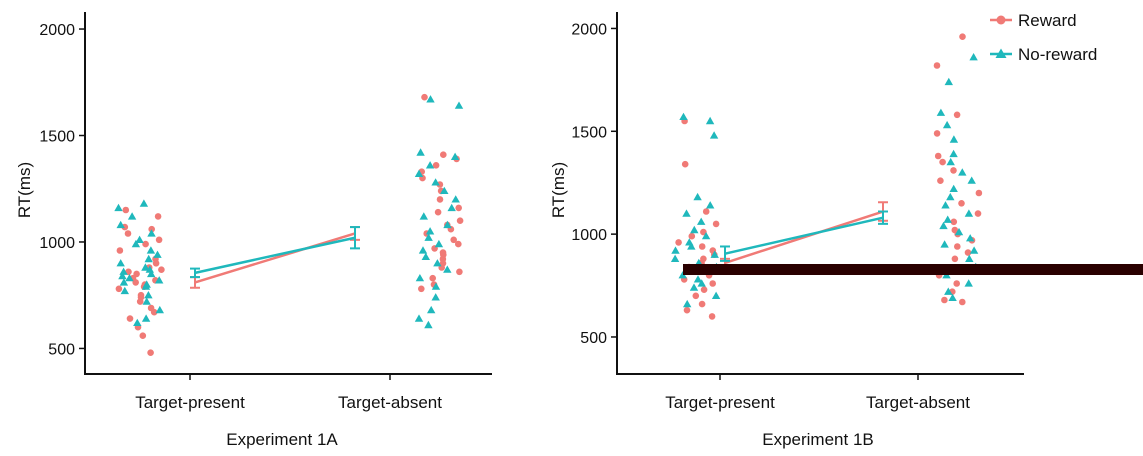 The width and height of the screenshot is (1143, 456). I want to click on y-tick-label: 500, so click(61, 349).